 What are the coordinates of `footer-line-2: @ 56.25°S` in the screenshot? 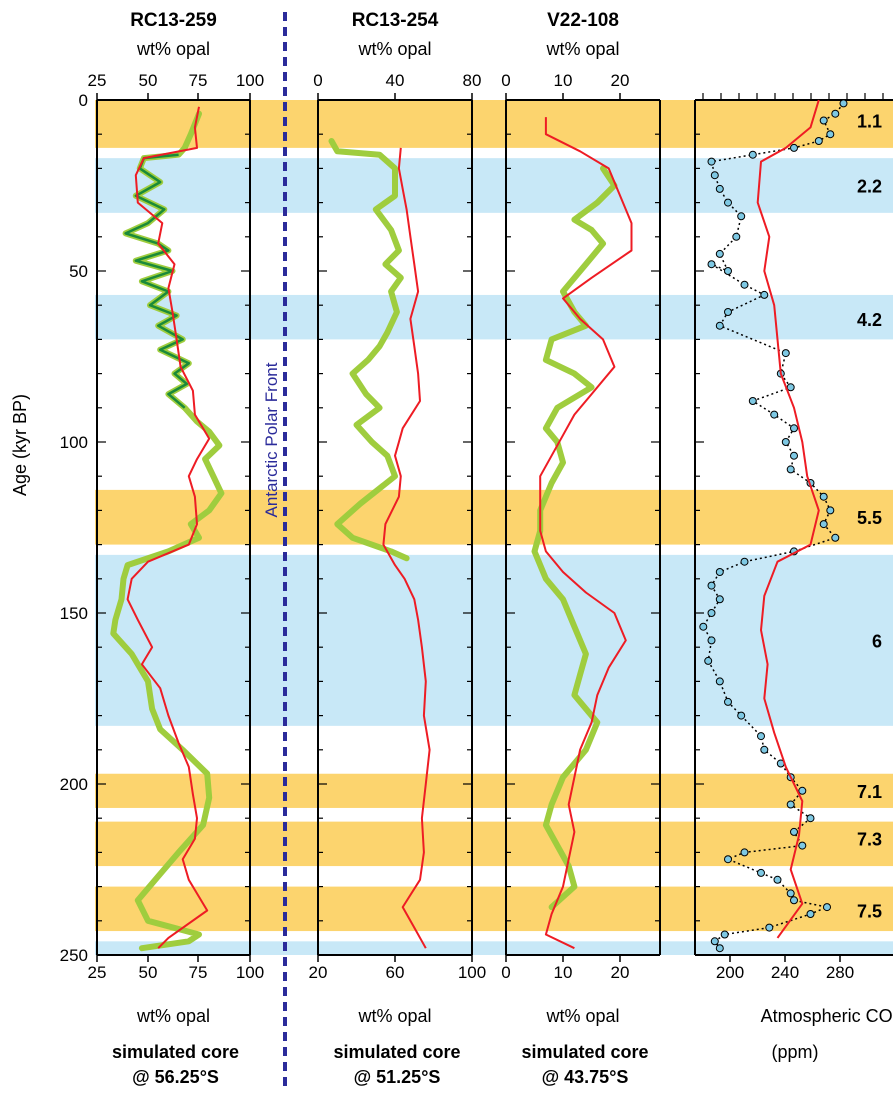 It's located at (175, 1077).